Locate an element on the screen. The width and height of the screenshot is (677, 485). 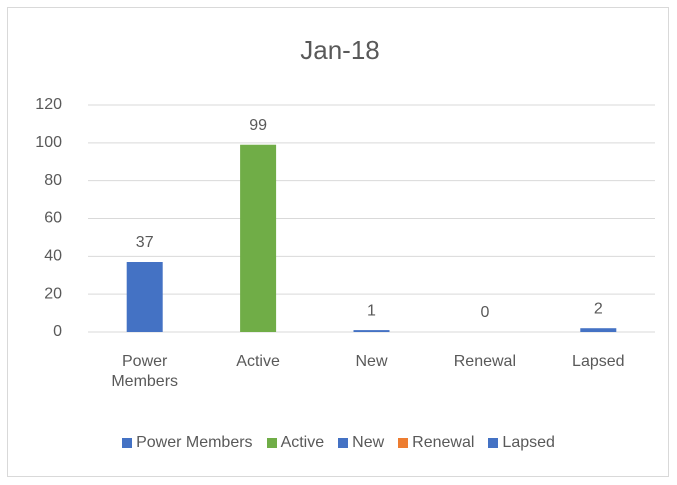
y-tick-label: 100 is located at coordinates (48, 142).